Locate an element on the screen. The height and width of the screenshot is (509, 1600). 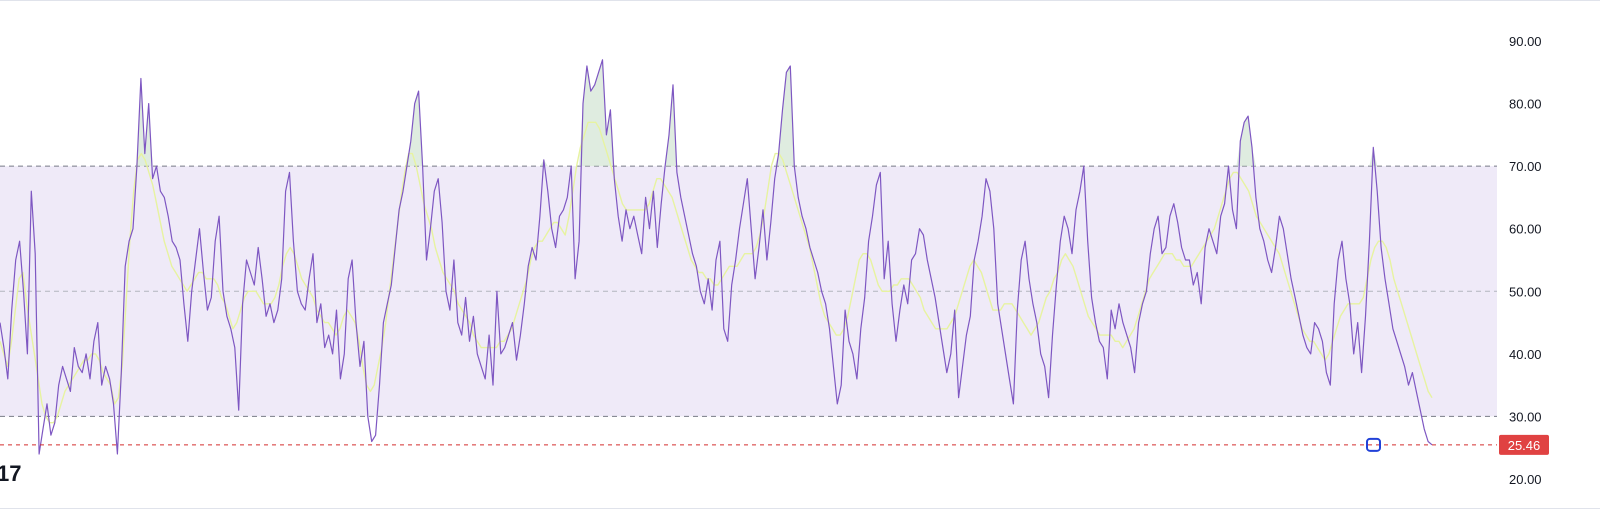
y-tick-label: 60.00 is located at coordinates (1525, 229).